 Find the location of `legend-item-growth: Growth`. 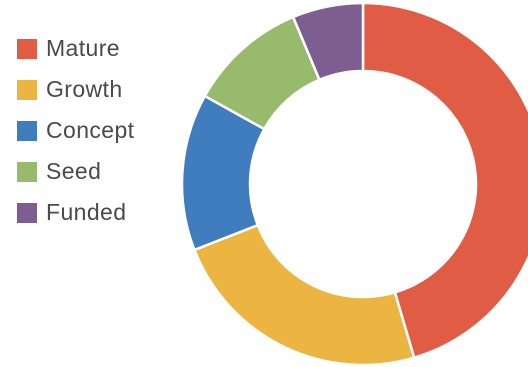

legend-item-growth: Growth is located at coordinates (75, 89).